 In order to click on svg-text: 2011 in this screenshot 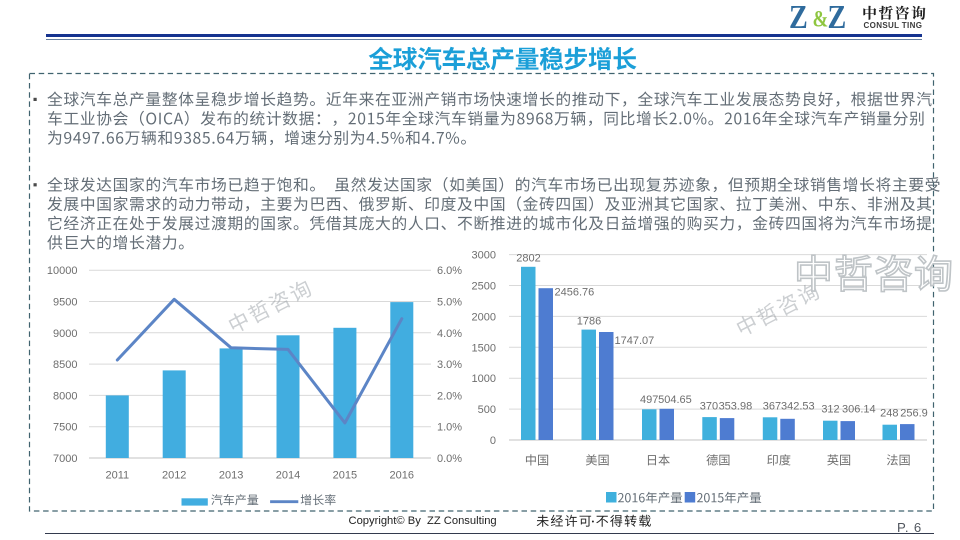, I will do `click(117, 476)`.